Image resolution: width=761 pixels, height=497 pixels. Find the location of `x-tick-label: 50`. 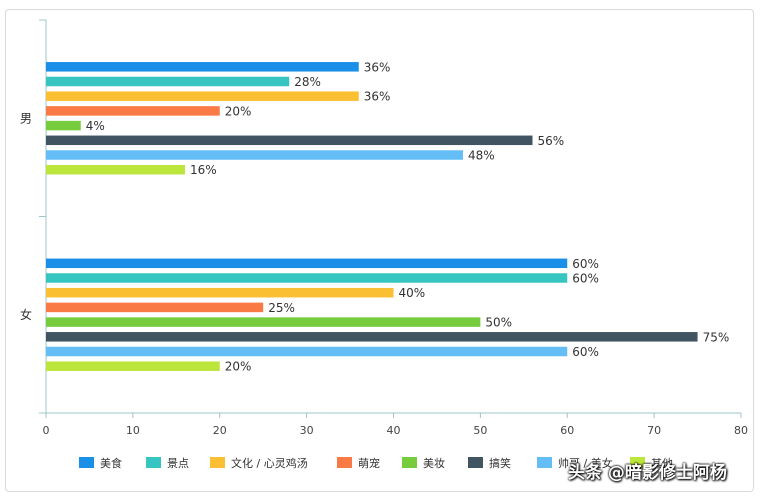

x-tick-label: 50 is located at coordinates (480, 430).